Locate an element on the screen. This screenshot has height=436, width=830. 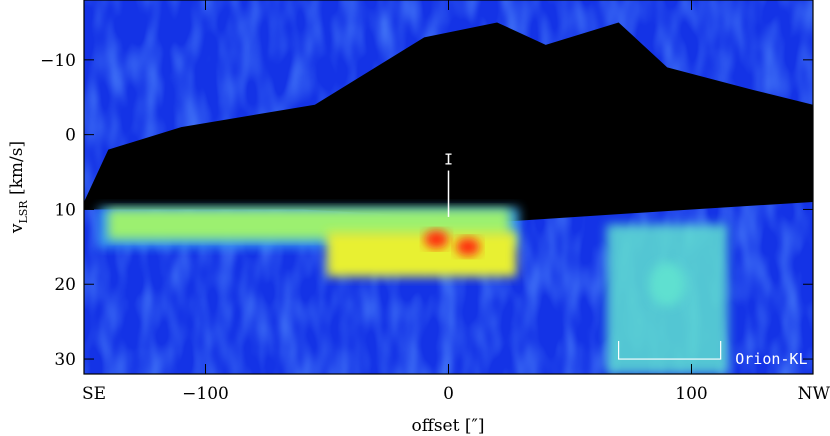
y-tick-label: 20 is located at coordinates (65, 285).